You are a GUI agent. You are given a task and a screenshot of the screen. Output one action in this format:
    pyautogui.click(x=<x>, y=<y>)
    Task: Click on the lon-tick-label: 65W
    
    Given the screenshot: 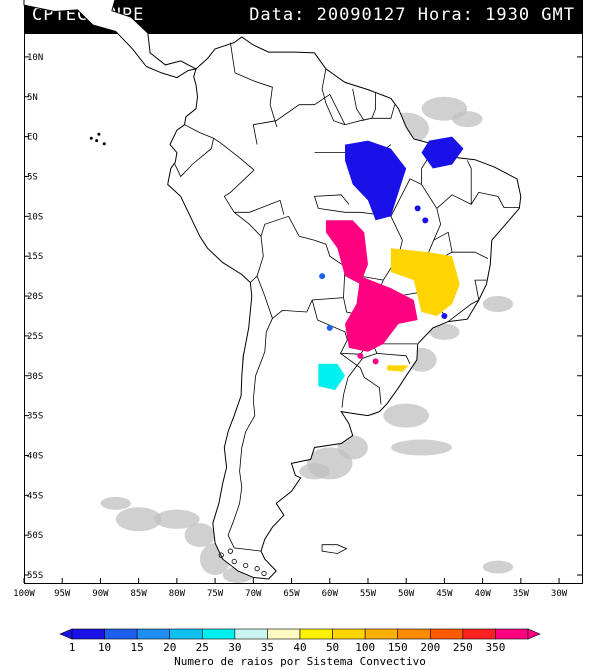 What is the action you would take?
    pyautogui.click(x=291, y=594)
    